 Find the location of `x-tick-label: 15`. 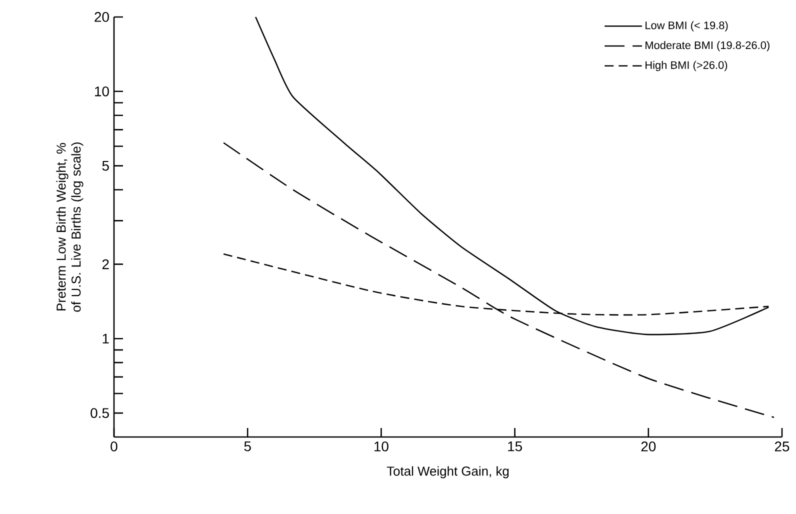

x-tick-label: 15 is located at coordinates (515, 447).